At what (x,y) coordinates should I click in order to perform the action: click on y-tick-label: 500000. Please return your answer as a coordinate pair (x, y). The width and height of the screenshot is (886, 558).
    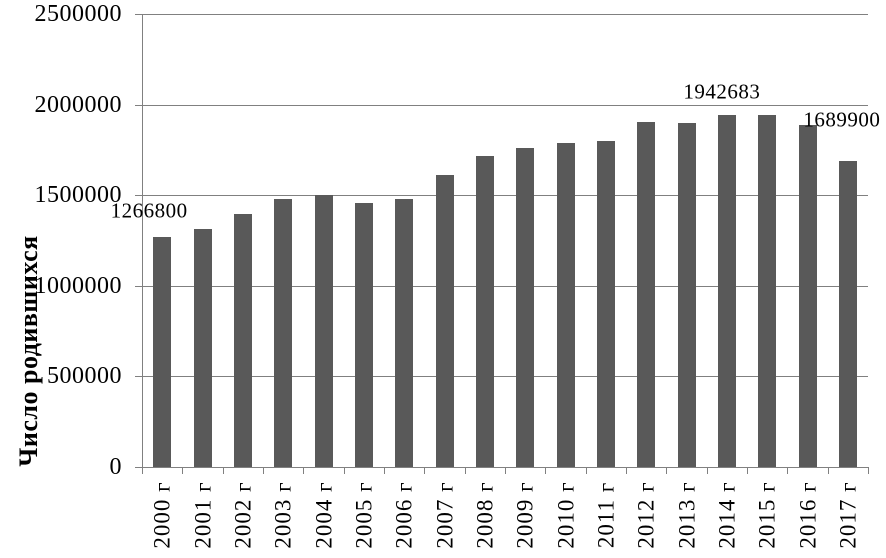
    Looking at the image, I should click on (84, 376).